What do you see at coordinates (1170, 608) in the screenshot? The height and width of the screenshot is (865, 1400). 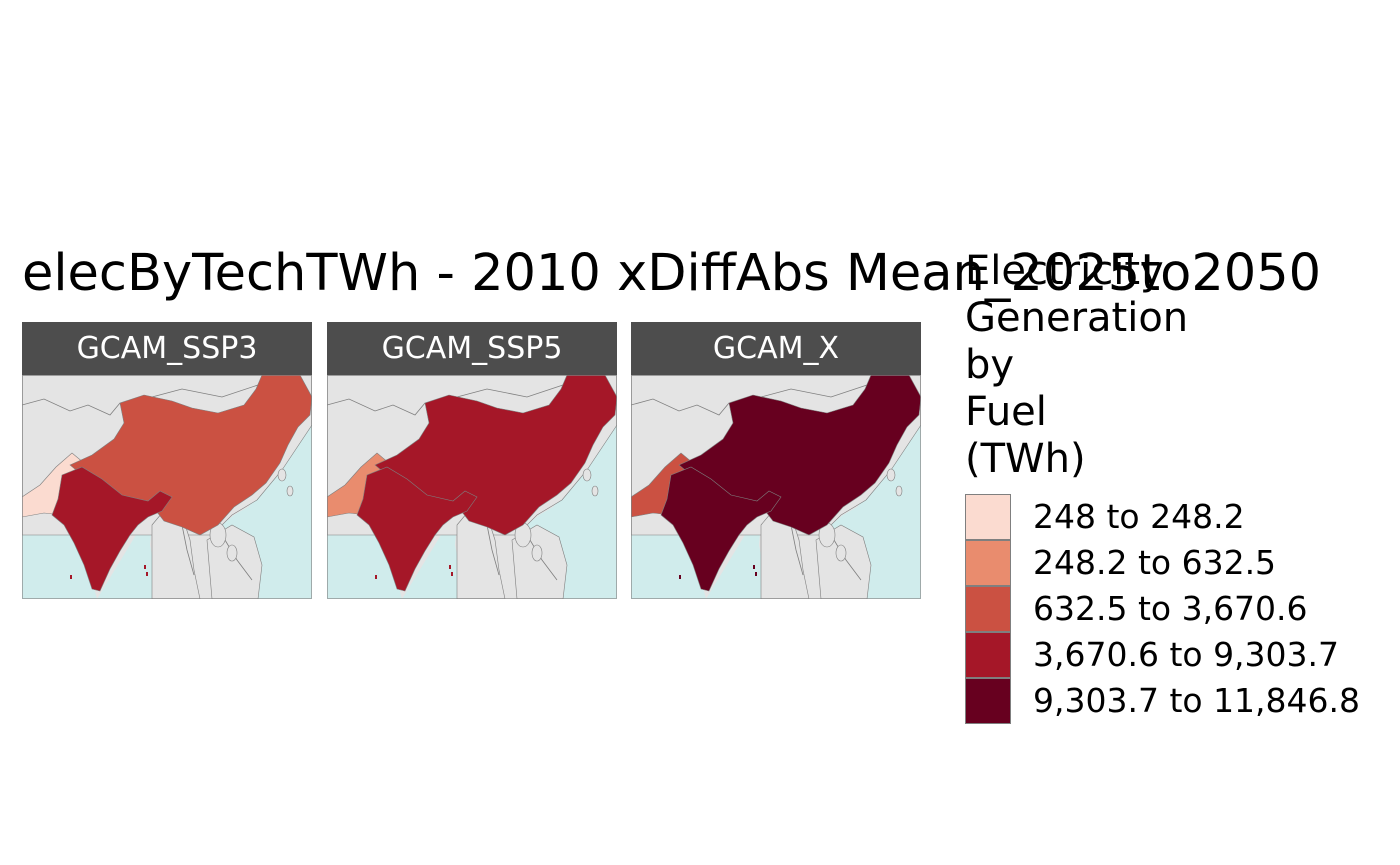 I see `legend-label: 632.5 to 3,670.6` at bounding box center [1170, 608].